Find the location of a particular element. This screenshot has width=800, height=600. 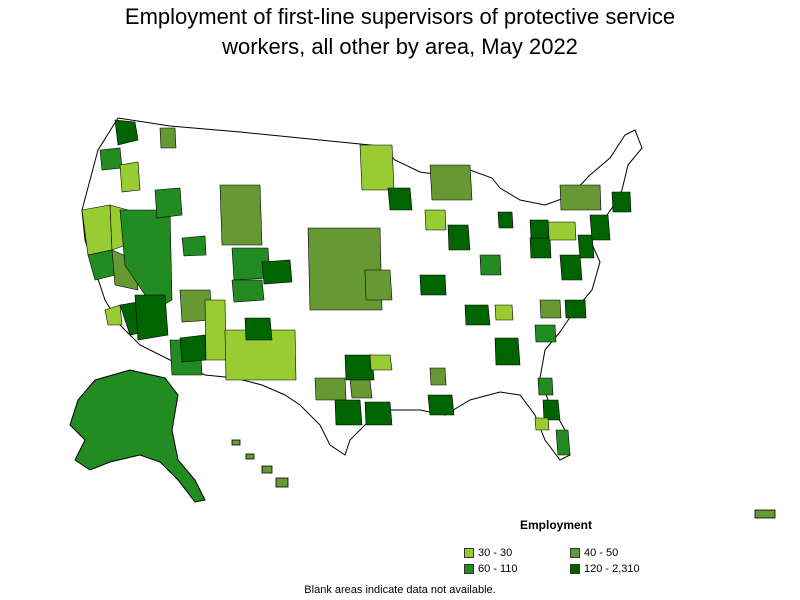

area-upstate-ny is located at coordinates (580, 197).